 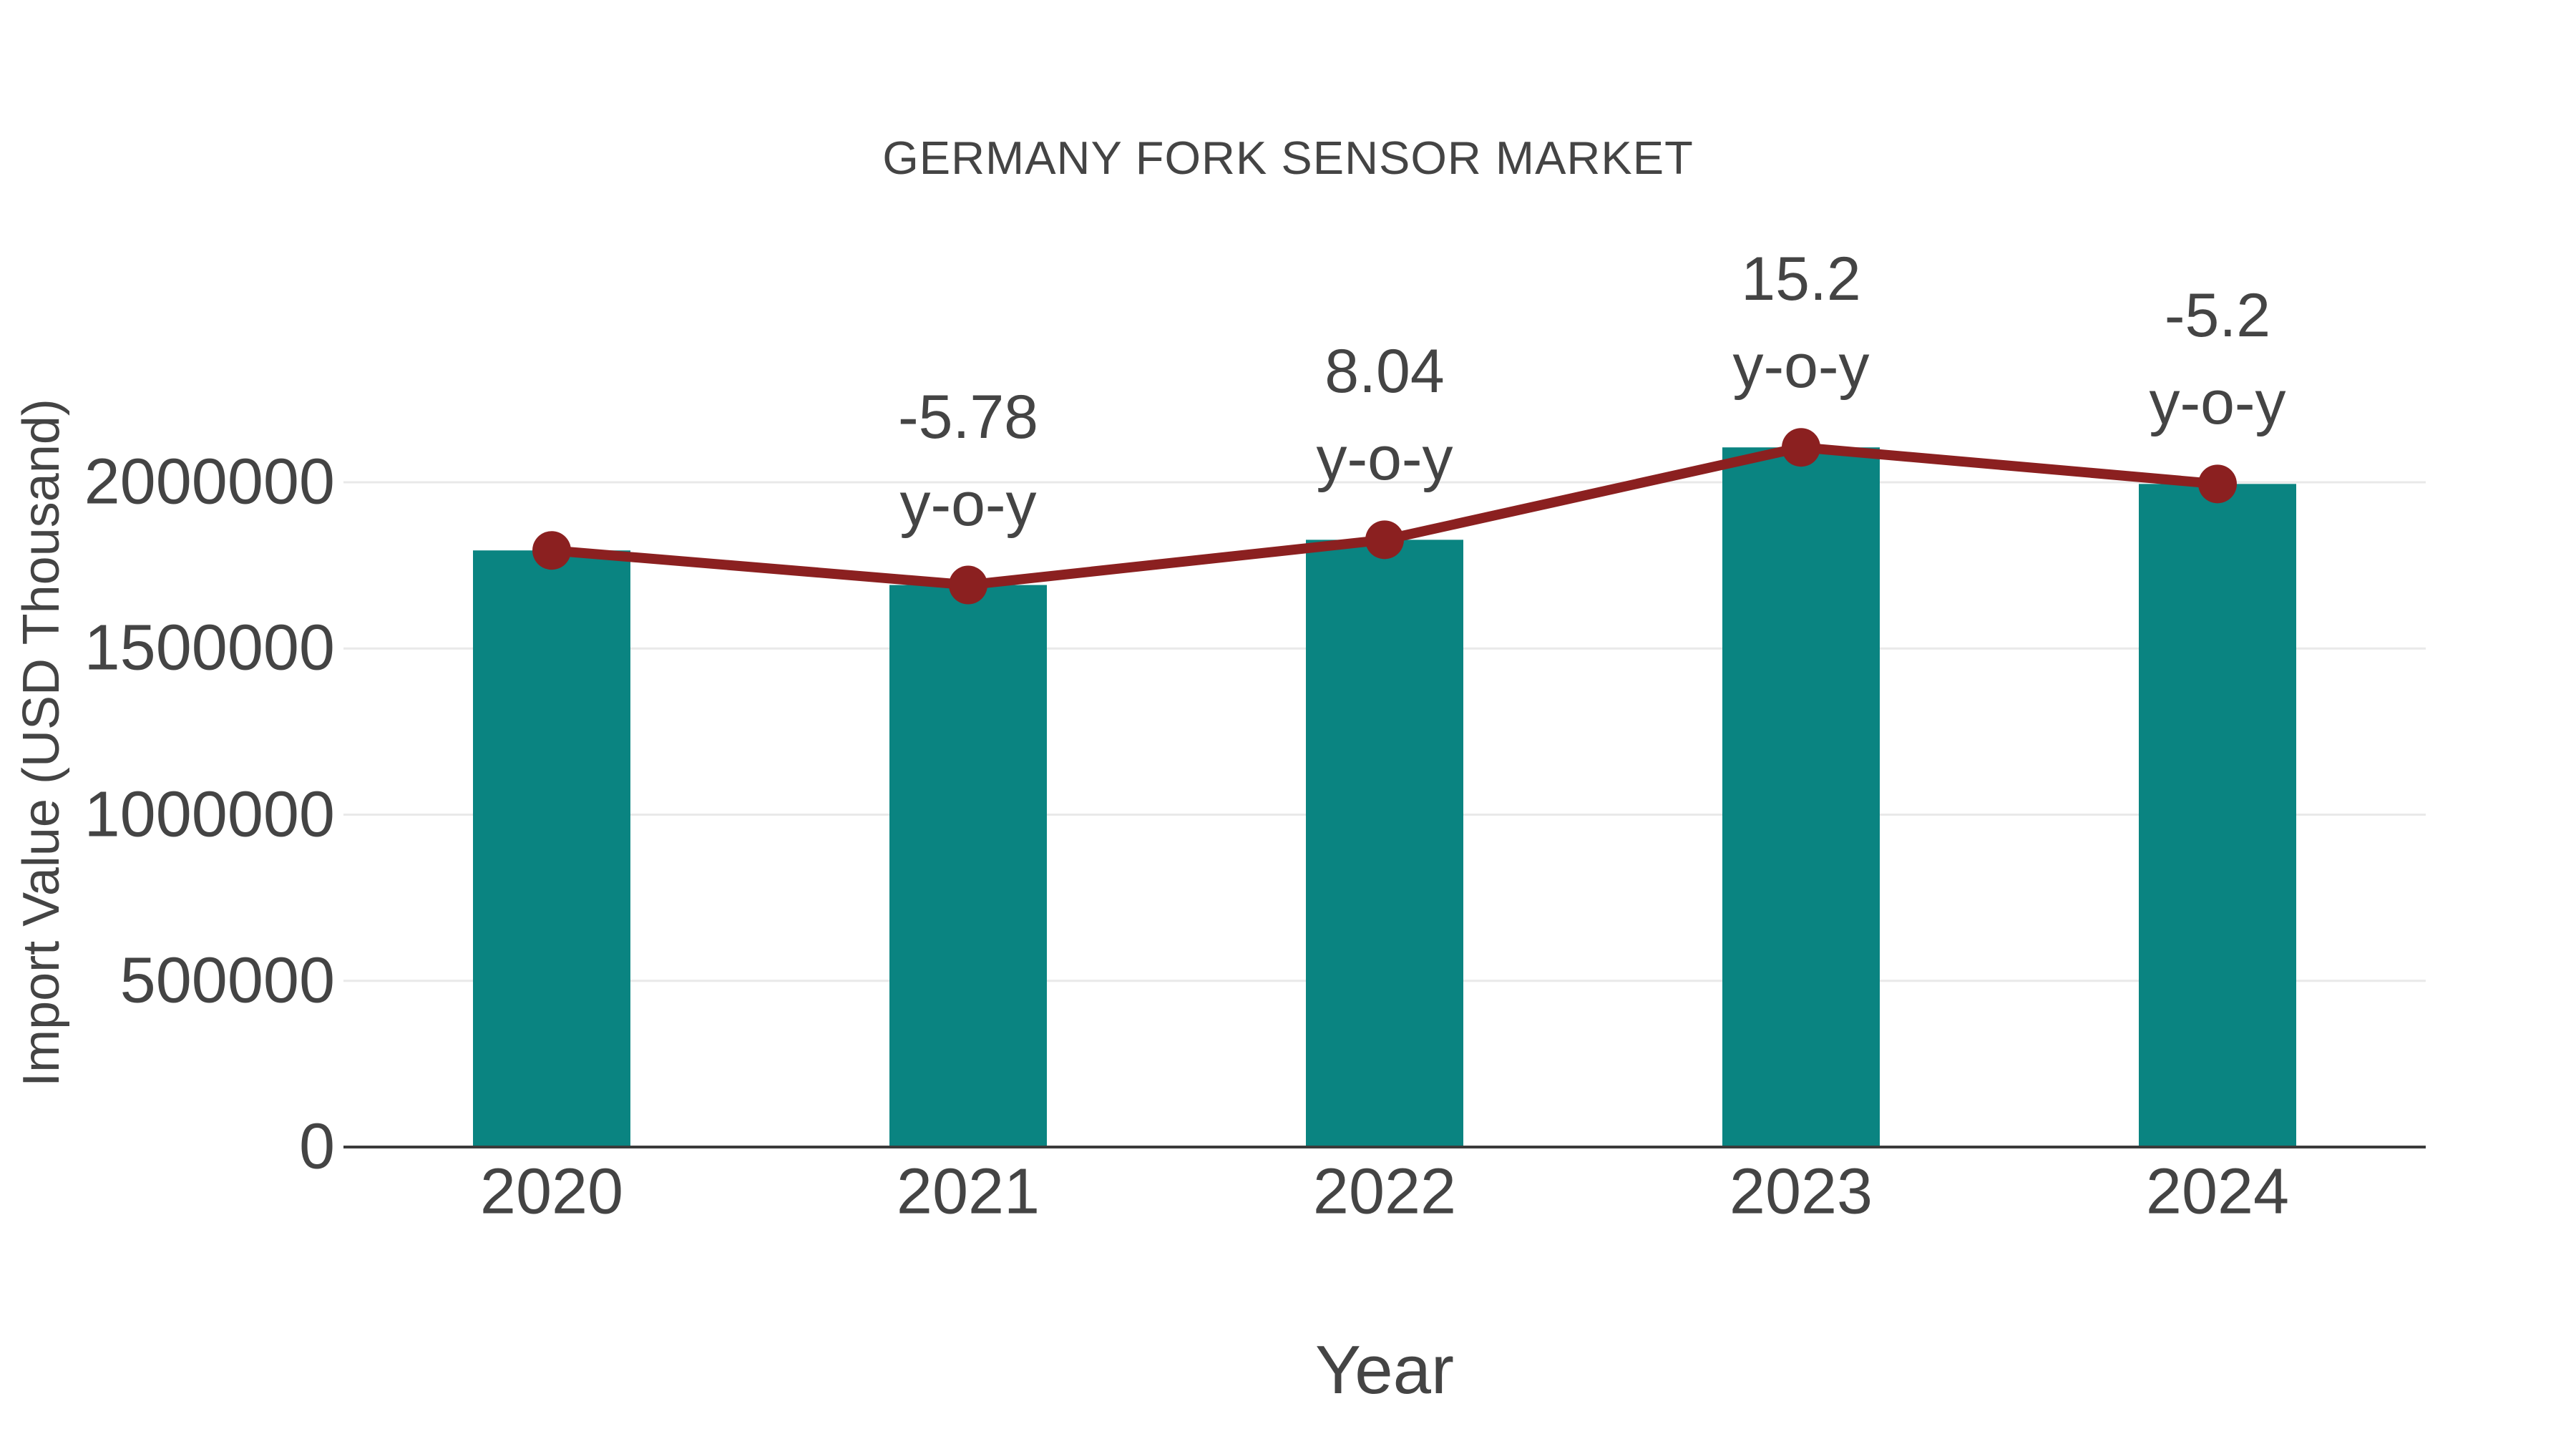 I want to click on bar-2022, so click(x=1384, y=843).